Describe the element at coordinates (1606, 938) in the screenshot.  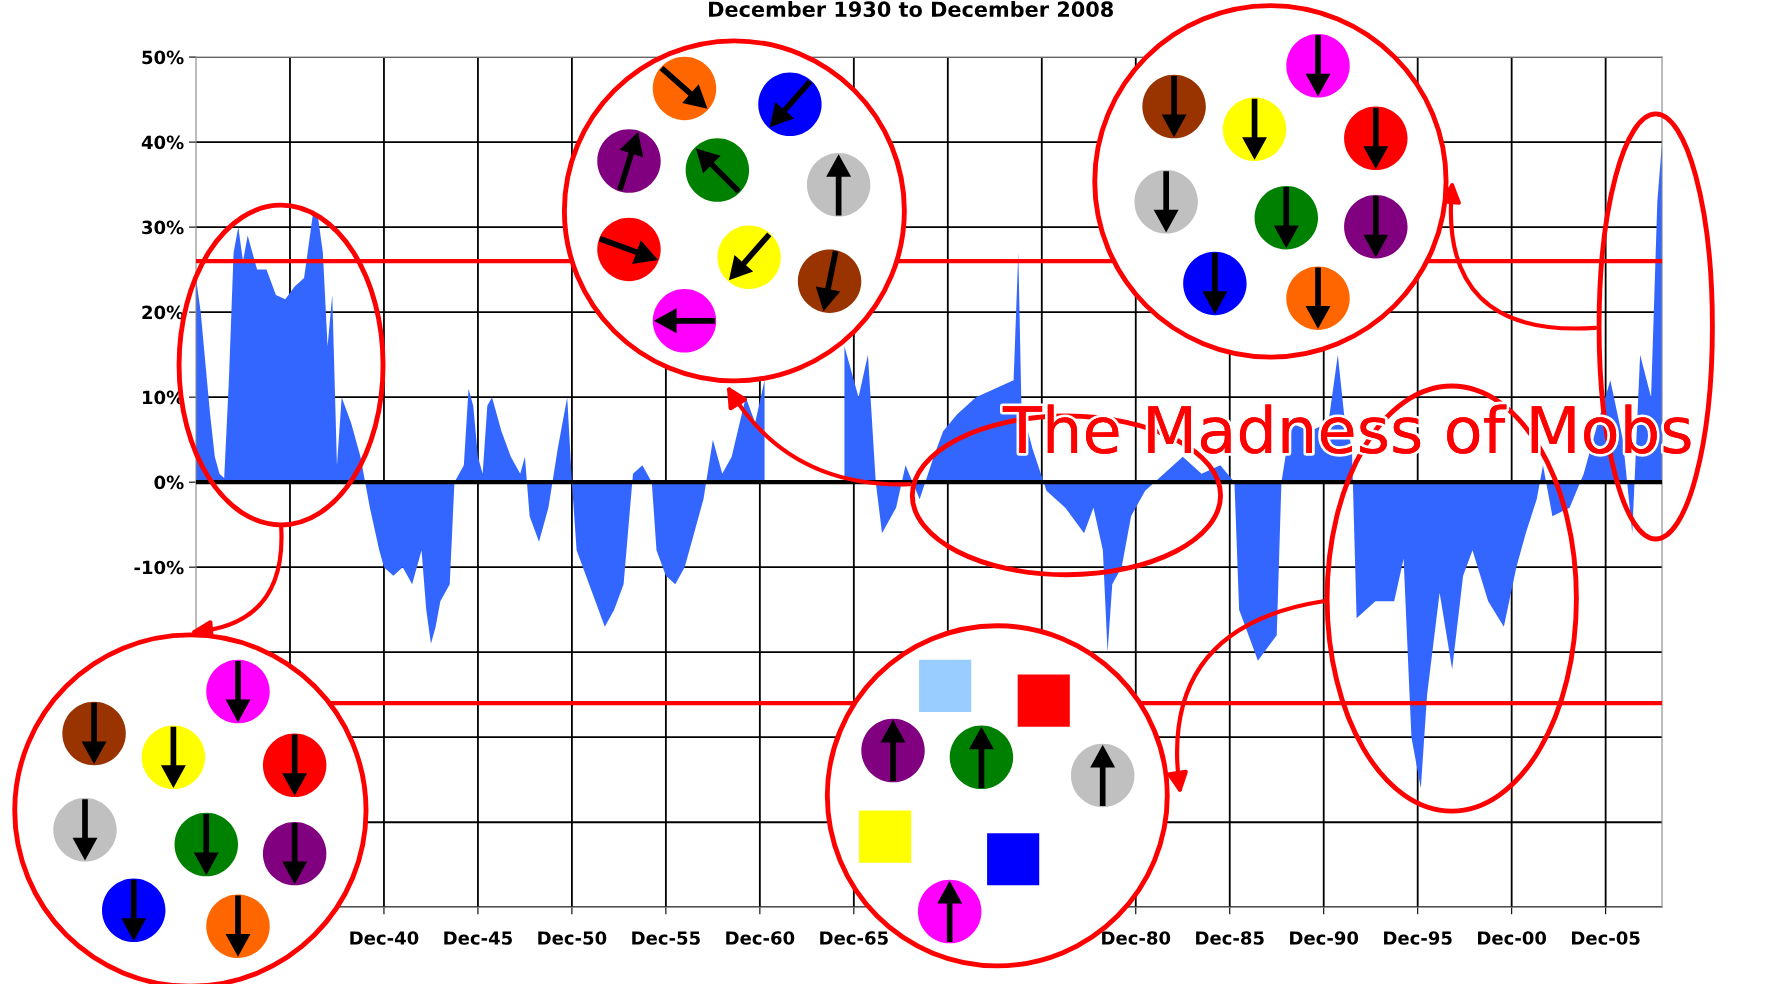
I see `x-tick-label: Dec-05` at that location.